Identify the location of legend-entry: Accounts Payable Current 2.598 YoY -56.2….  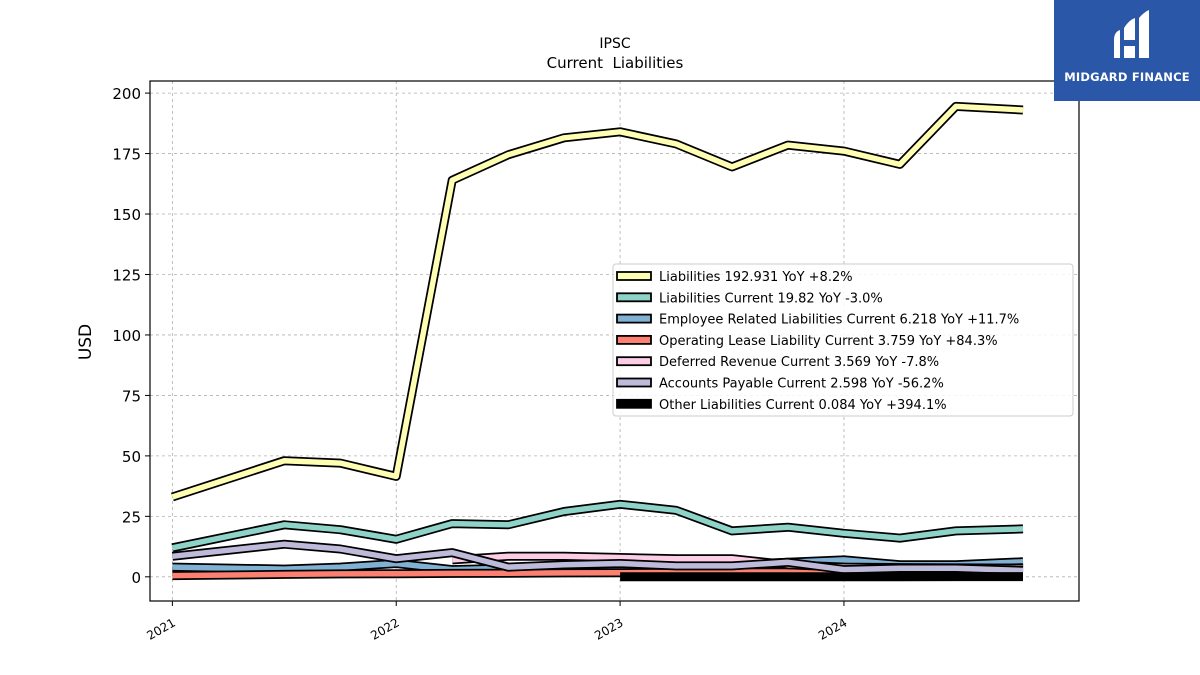
(801, 384).